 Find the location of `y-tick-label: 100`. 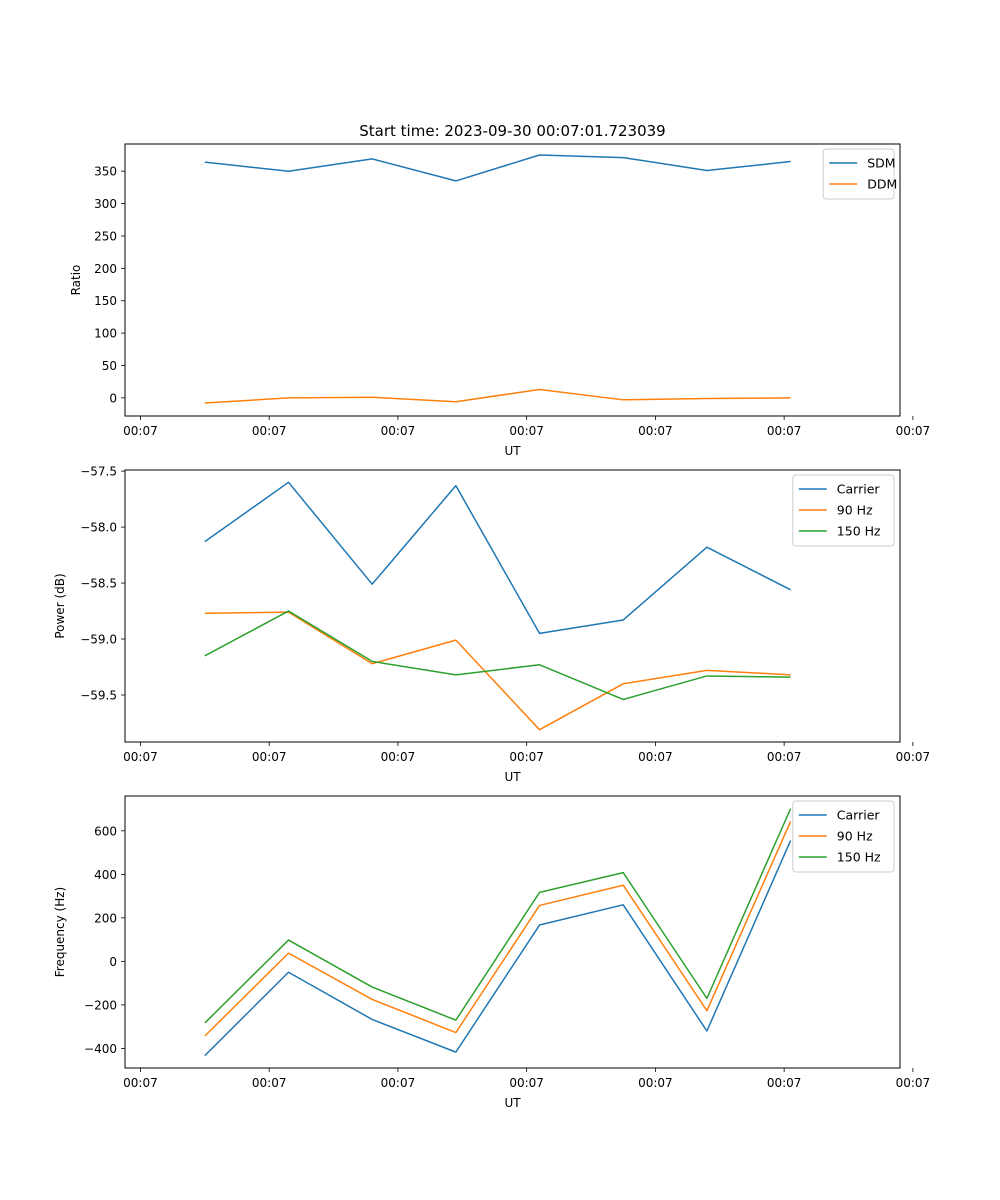

y-tick-label: 100 is located at coordinates (105, 334).